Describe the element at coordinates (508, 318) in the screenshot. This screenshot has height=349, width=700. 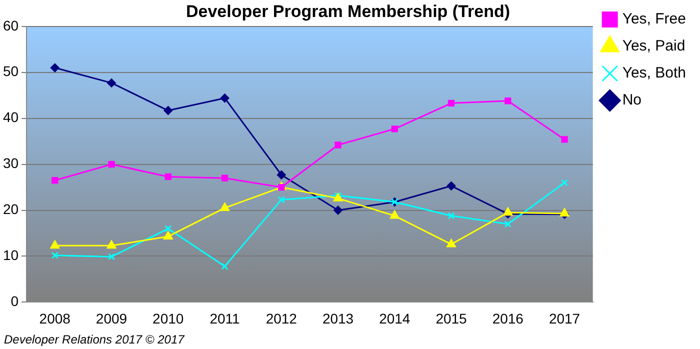
I see `x-tick-label: 2016` at that location.